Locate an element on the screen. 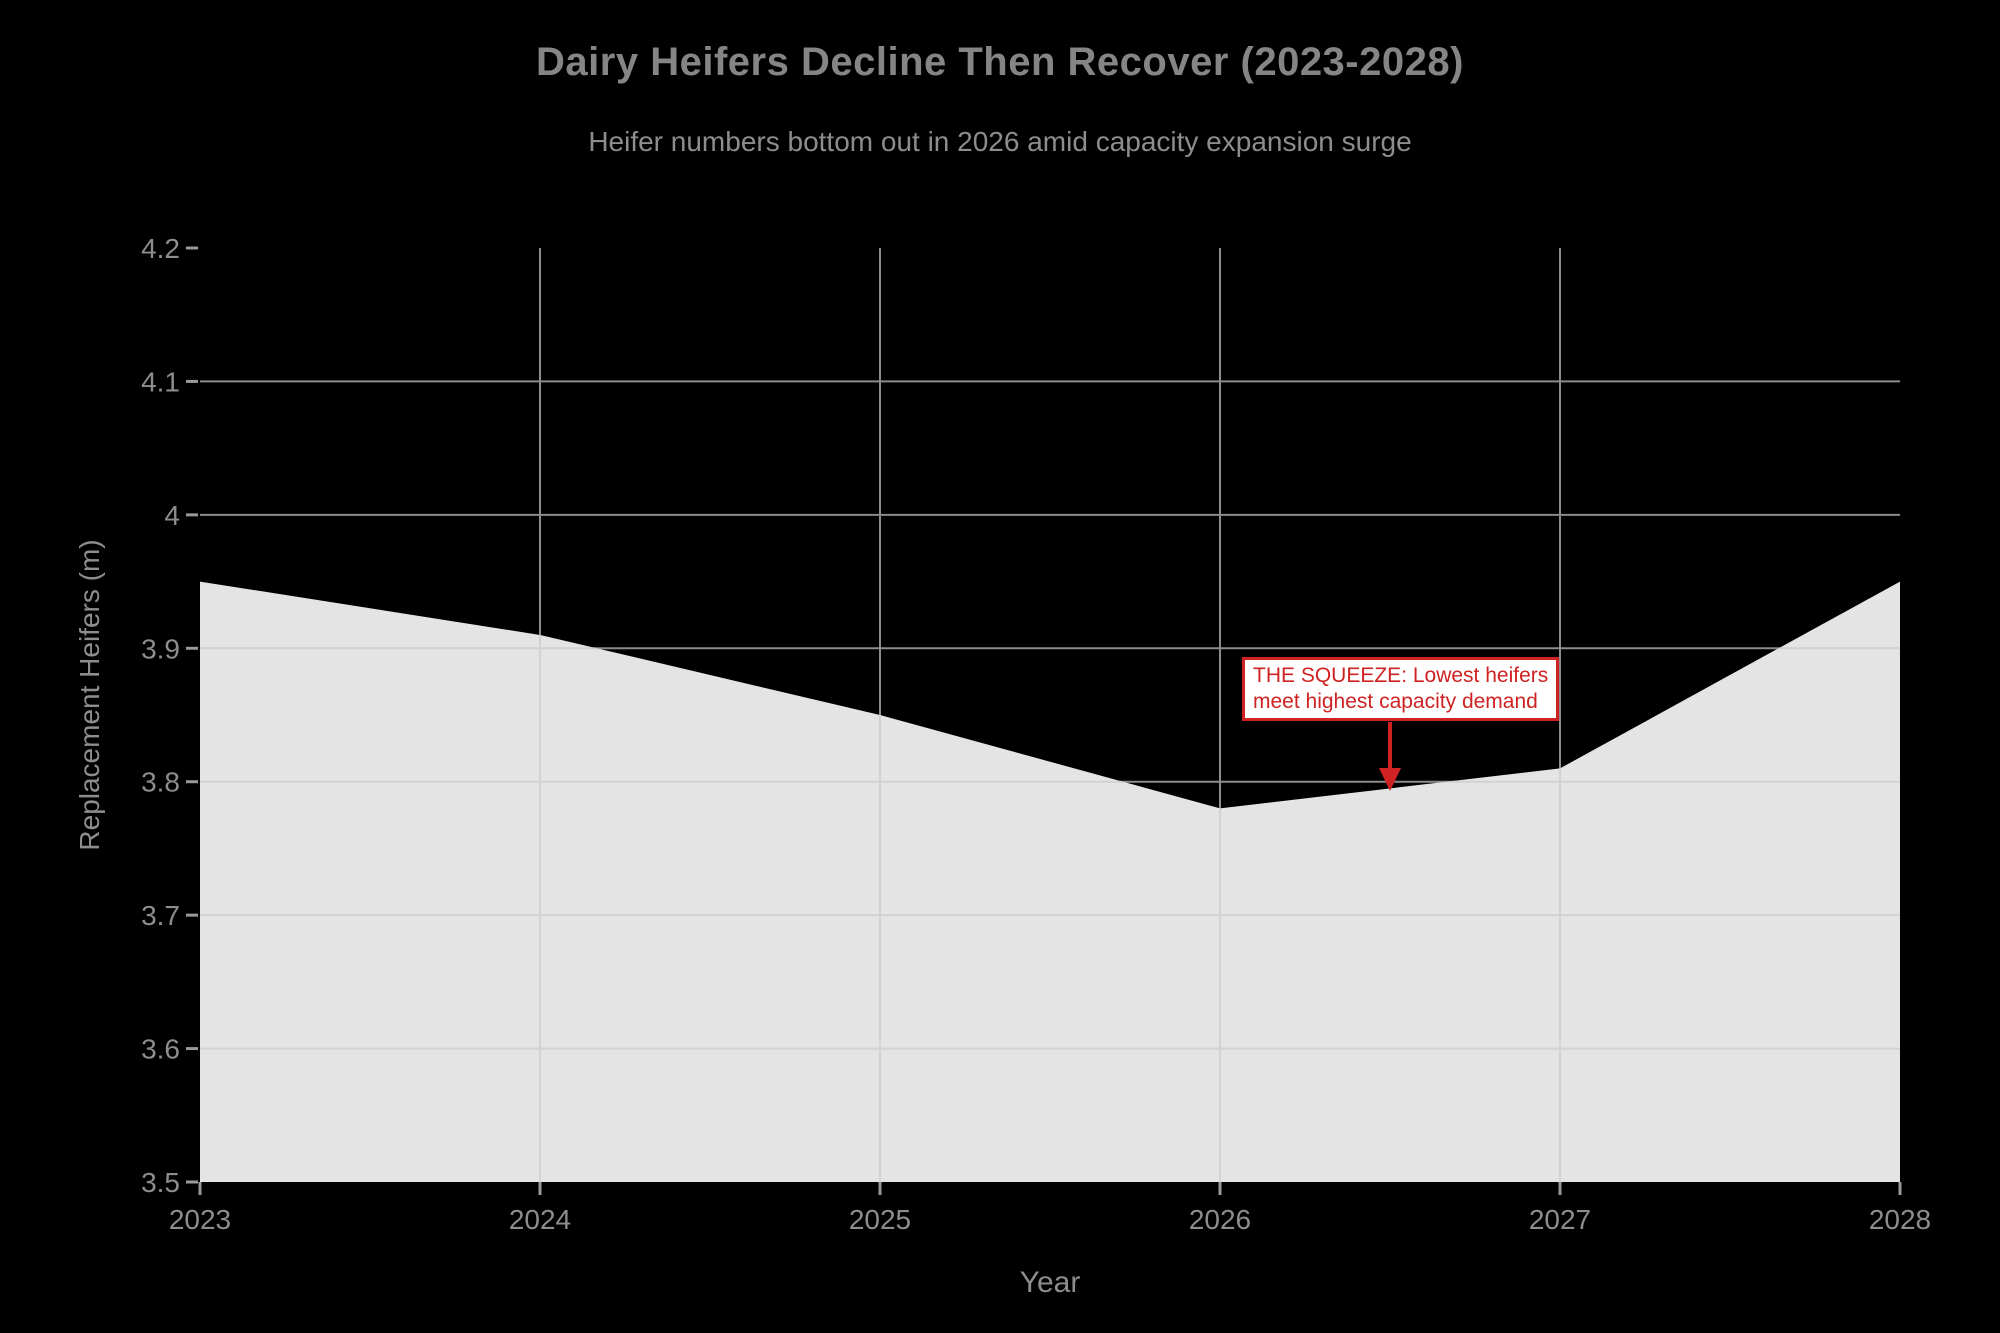 This screenshot has width=2000, height=1333. y-tick-label: 4.2 is located at coordinates (160, 248).